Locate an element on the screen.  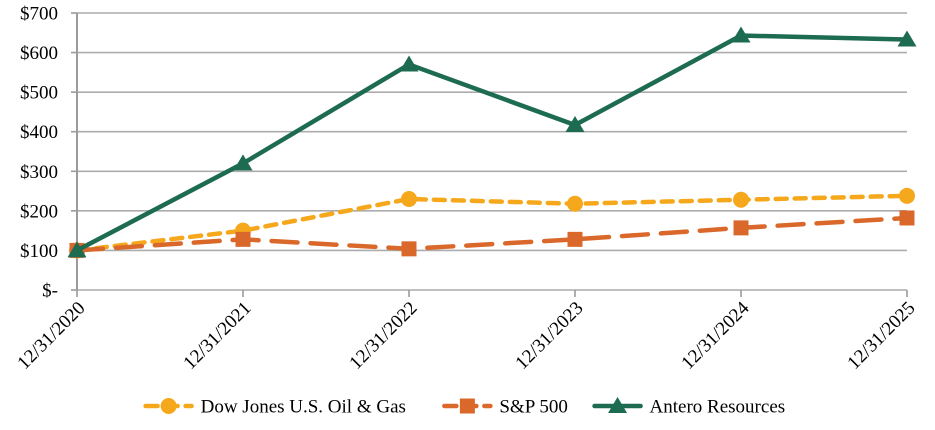
y-axis-tick-label: $100 is located at coordinates (39, 251).